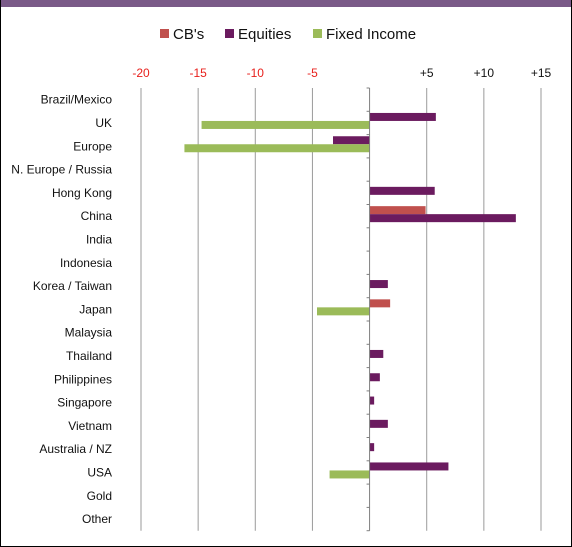 The width and height of the screenshot is (572, 547). What do you see at coordinates (95, 309) in the screenshot?
I see `category-label-10: Japan` at bounding box center [95, 309].